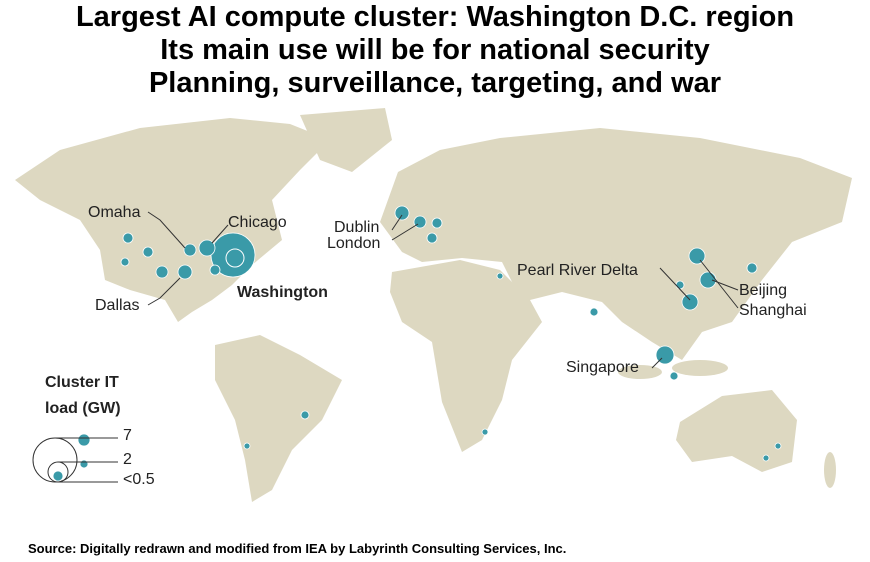 The width and height of the screenshot is (870, 562). I want to click on legend-label: 7, so click(127, 435).